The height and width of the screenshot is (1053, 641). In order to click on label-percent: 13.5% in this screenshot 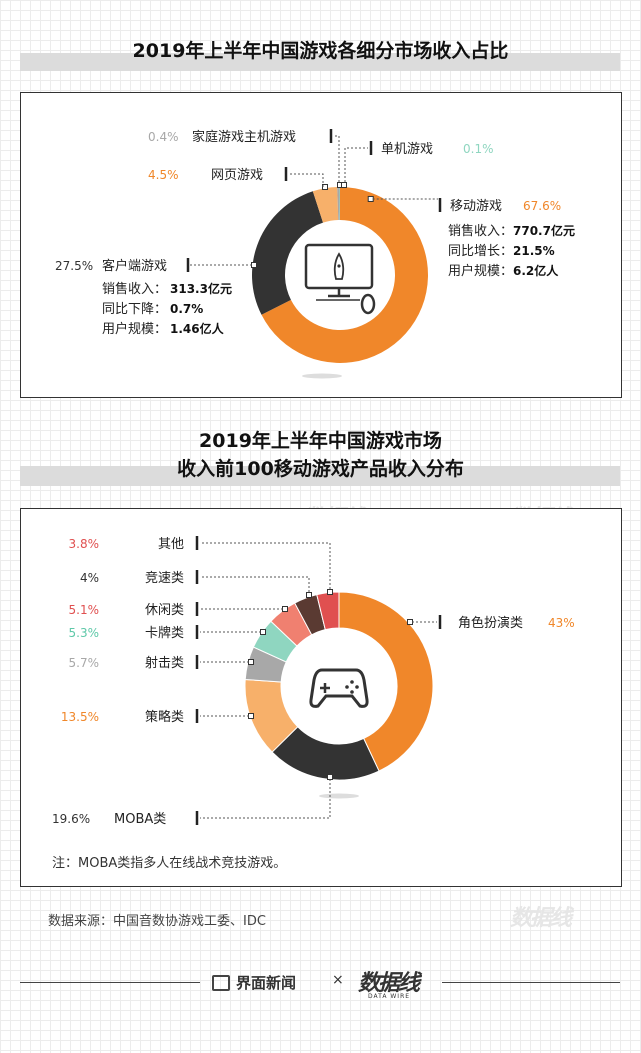, I will do `click(80, 717)`.